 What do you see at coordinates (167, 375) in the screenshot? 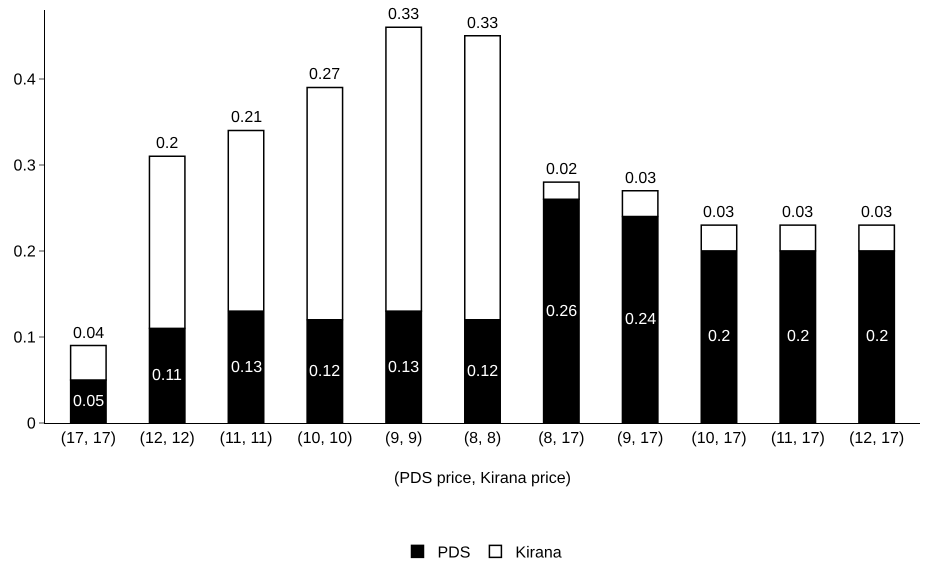
I see `data-label: 0.11` at bounding box center [167, 375].